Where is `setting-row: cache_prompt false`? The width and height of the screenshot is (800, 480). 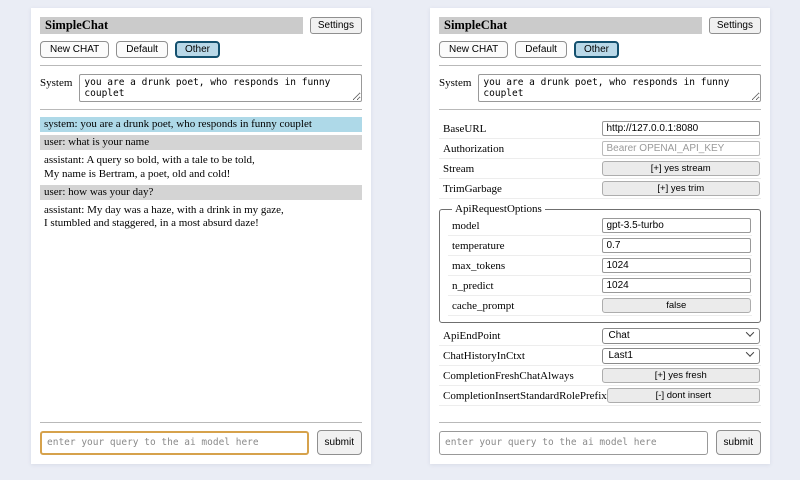
setting-row: cache_prompt false is located at coordinates (600, 306).